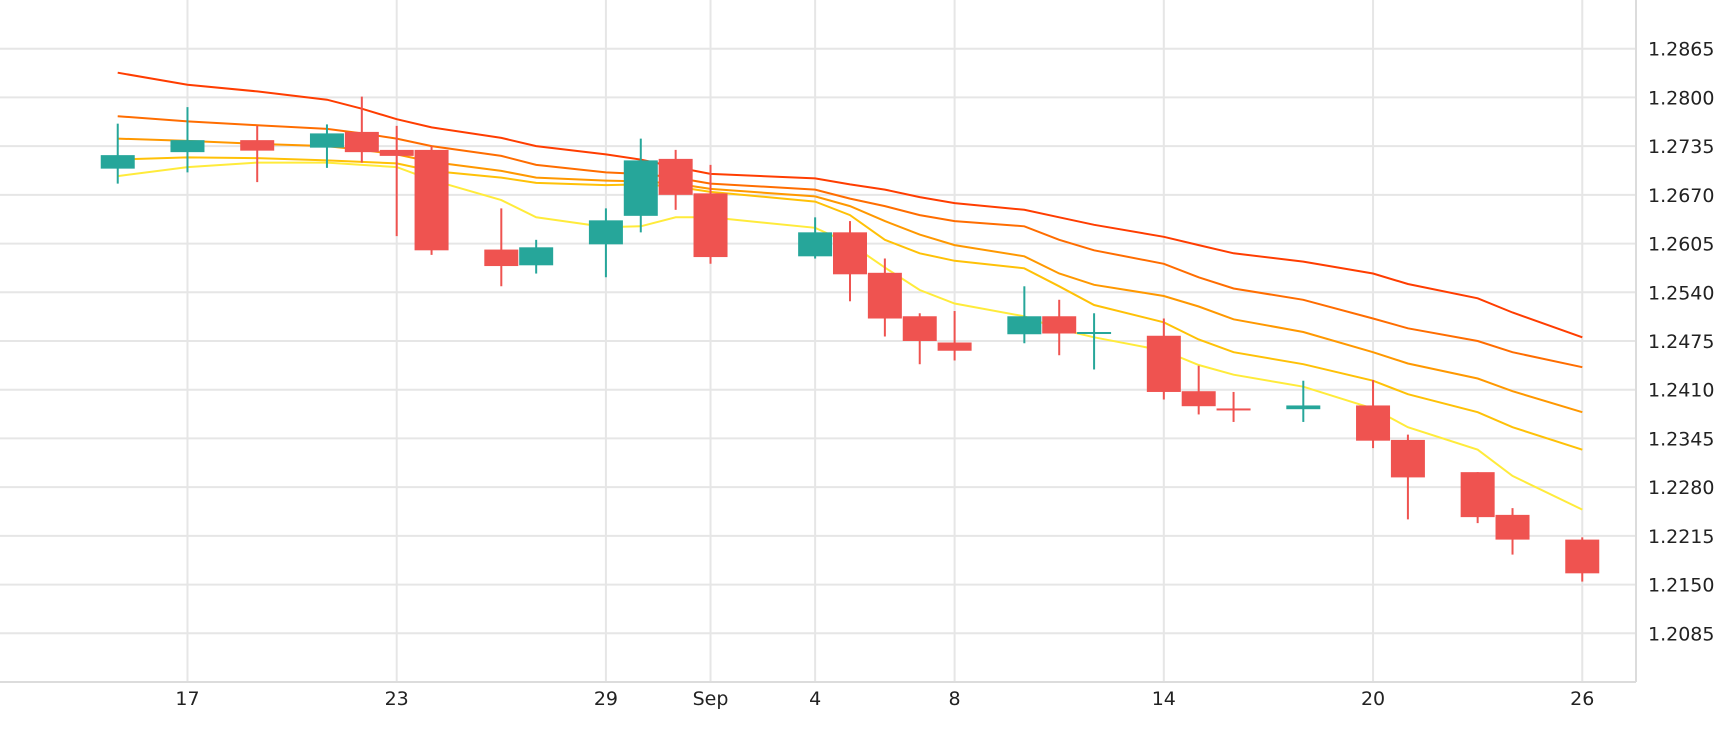 The image size is (1730, 730). What do you see at coordinates (884, 699) in the screenshot?
I see `x-axis-ticks: 17 23 29 Sep 4 8 14 20 26` at bounding box center [884, 699].